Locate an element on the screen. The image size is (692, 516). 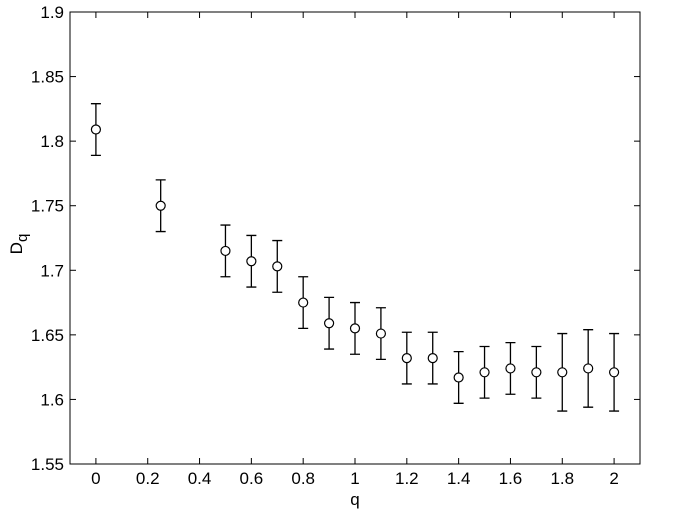
y-tick-label: 1.75 is located at coordinates (47, 206).